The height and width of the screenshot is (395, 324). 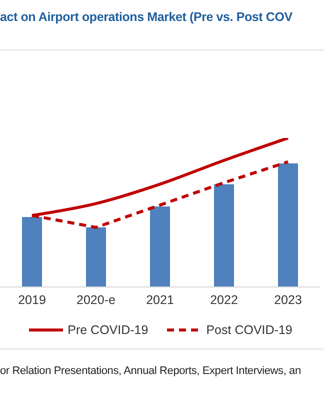 I want to click on legend-label: Post COVID-19, so click(x=249, y=330).